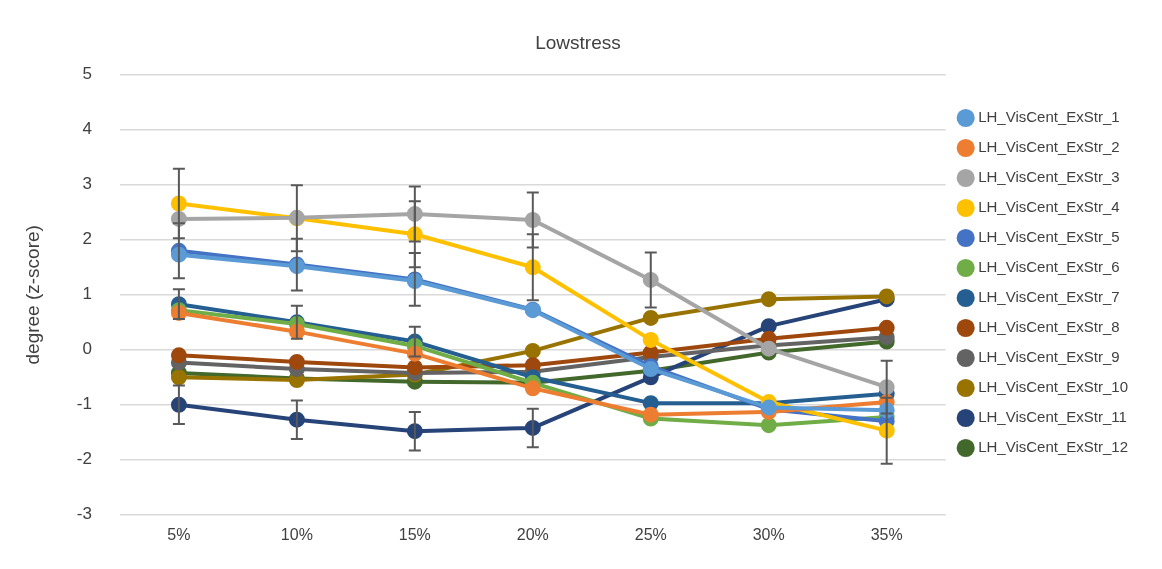  Describe the element at coordinates (84, 459) in the screenshot. I see `y-tick-label: -2` at that location.